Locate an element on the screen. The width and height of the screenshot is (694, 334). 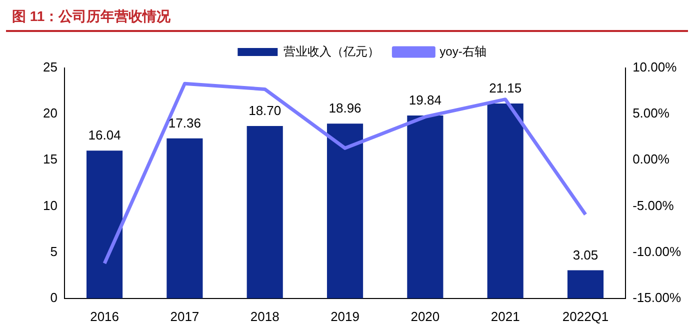
y2-tick-label: -15.00% is located at coordinates (657, 297).